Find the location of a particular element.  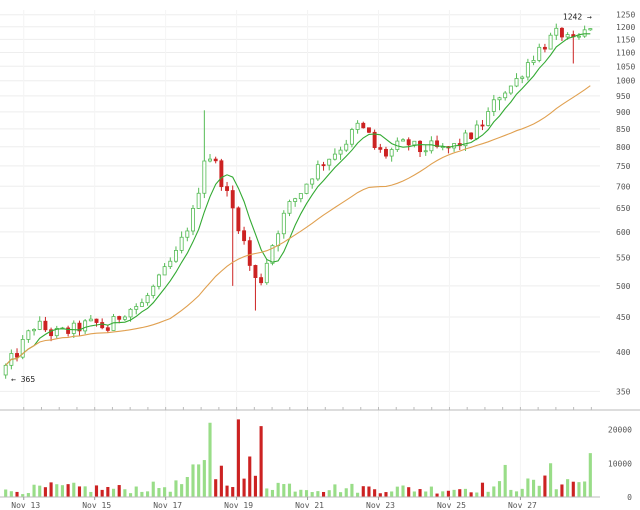

time-tick-label: Nov 17 is located at coordinates (167, 505).